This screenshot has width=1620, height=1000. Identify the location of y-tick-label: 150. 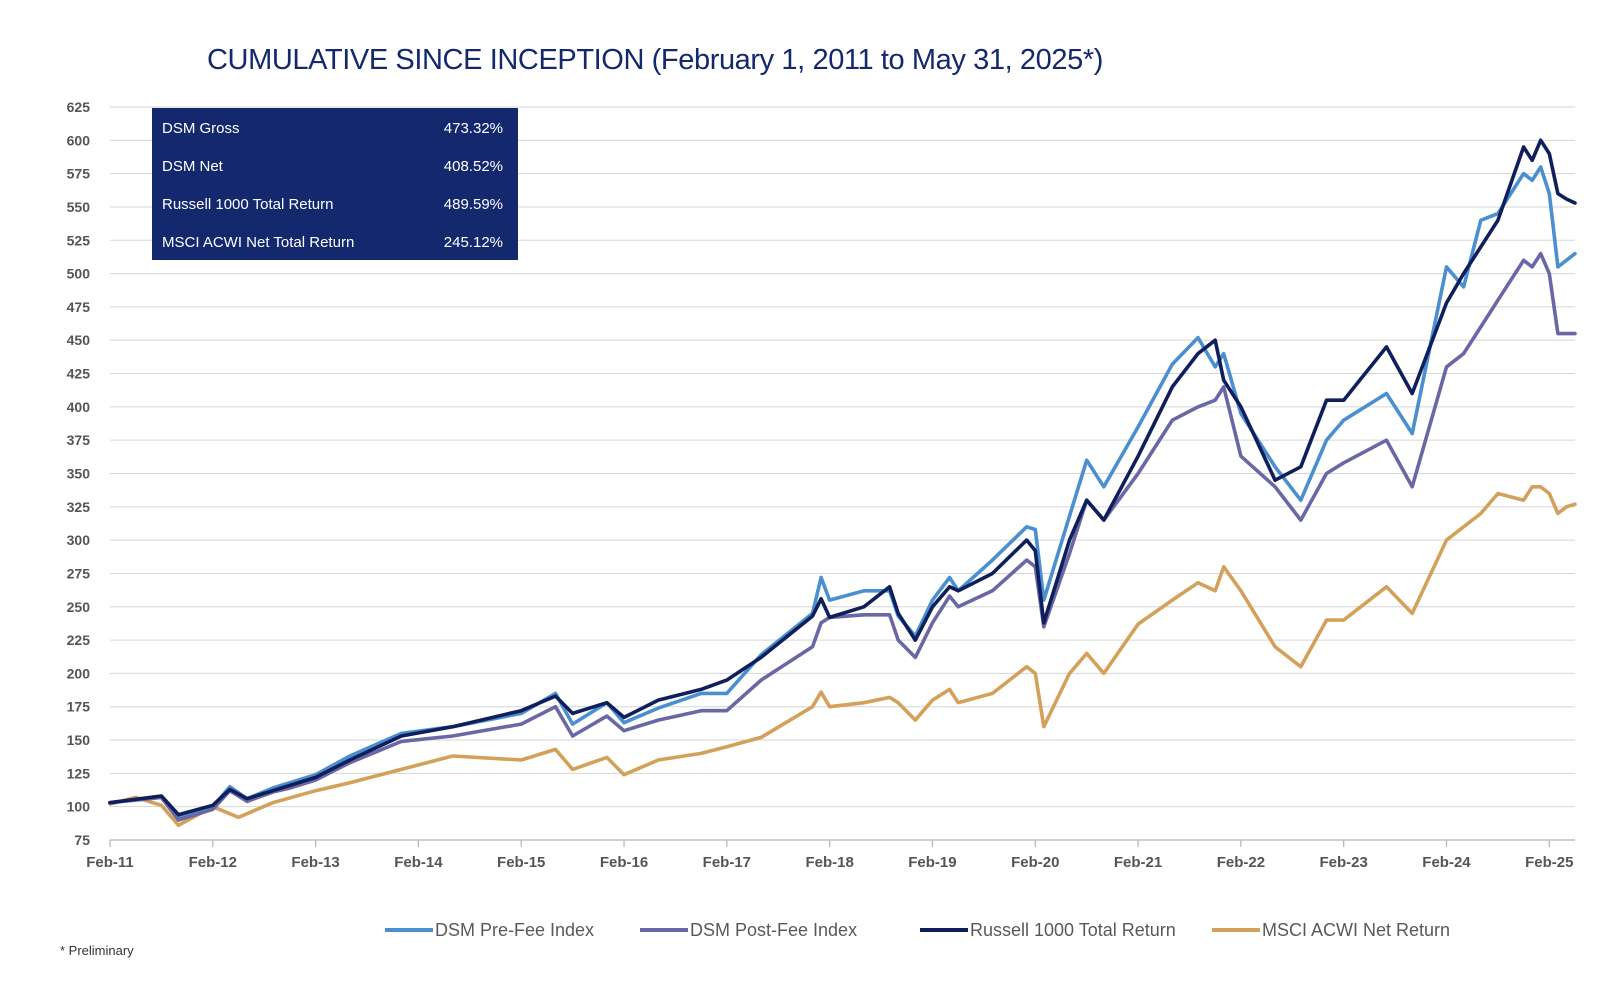
(79, 740).